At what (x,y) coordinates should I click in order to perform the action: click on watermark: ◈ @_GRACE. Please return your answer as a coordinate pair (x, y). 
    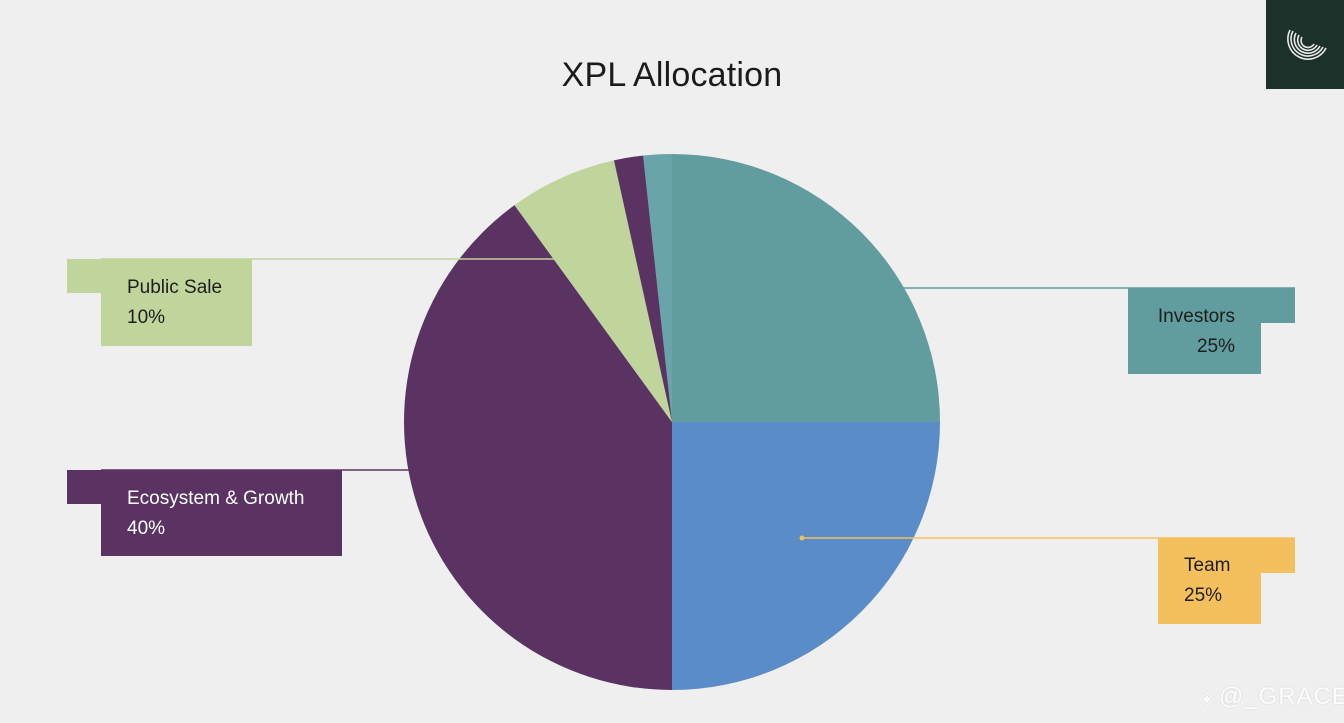
    Looking at the image, I should click on (1272, 697).